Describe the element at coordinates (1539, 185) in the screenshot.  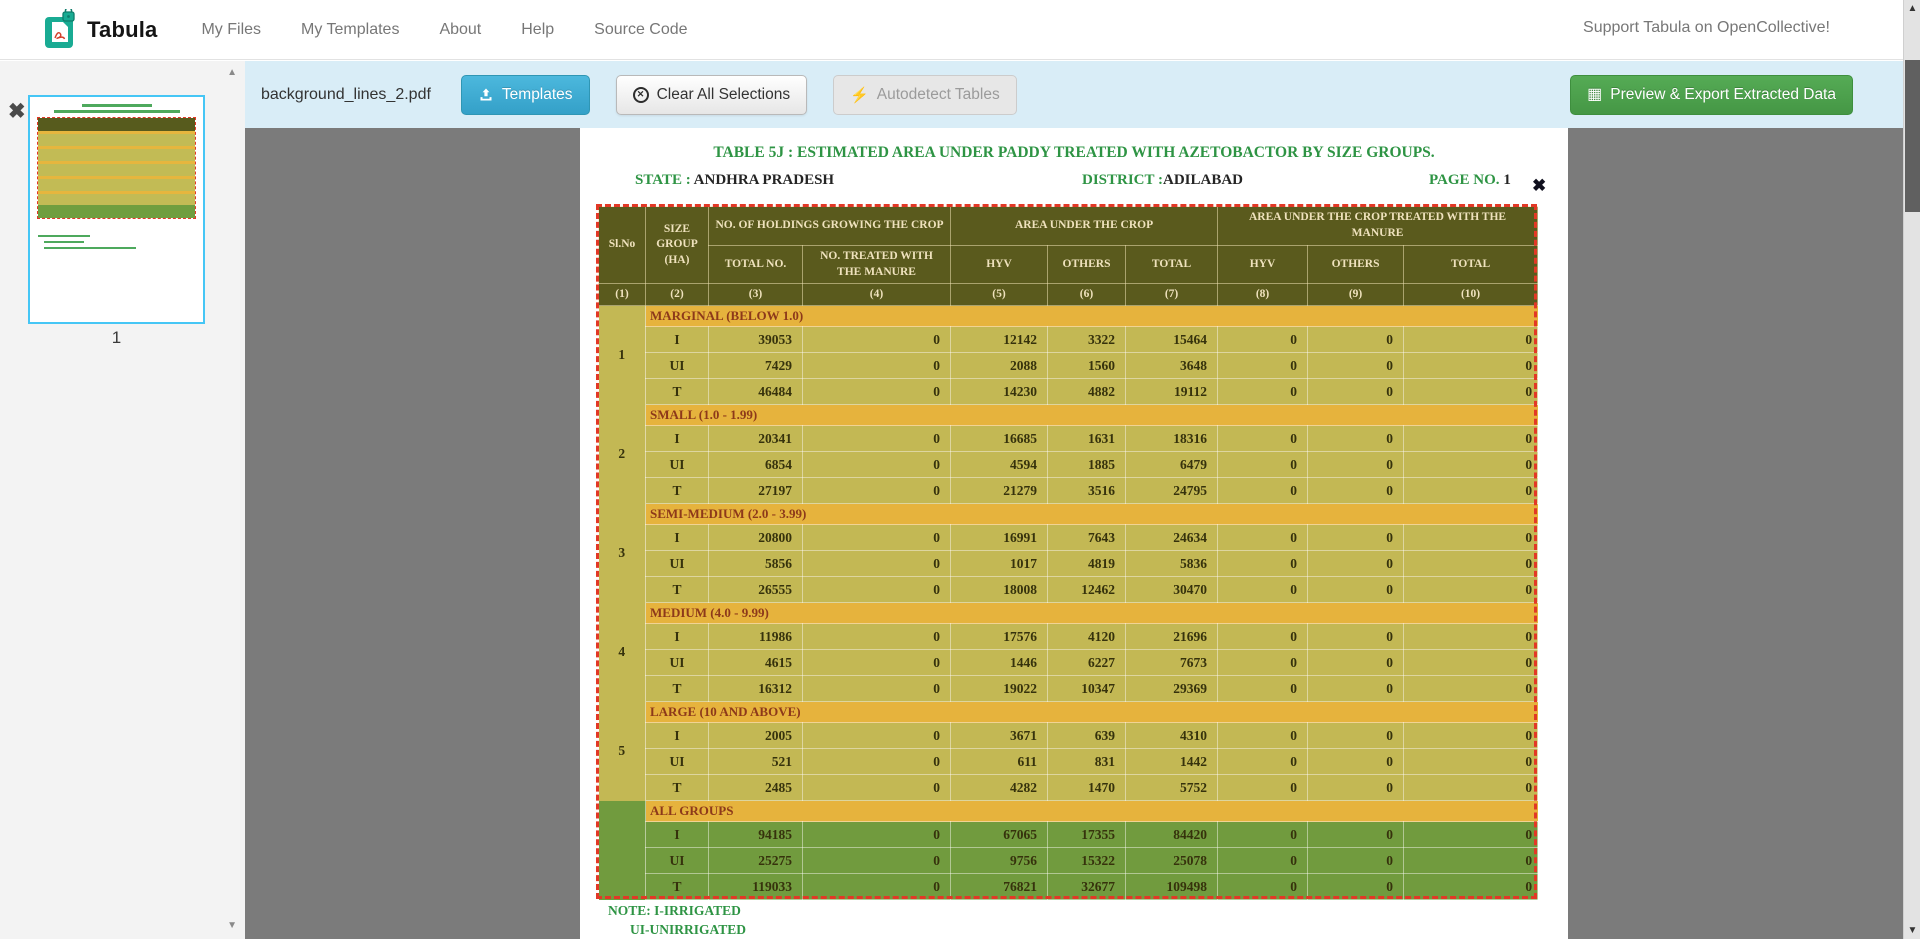
I see `selection-close-icon: ✖` at that location.